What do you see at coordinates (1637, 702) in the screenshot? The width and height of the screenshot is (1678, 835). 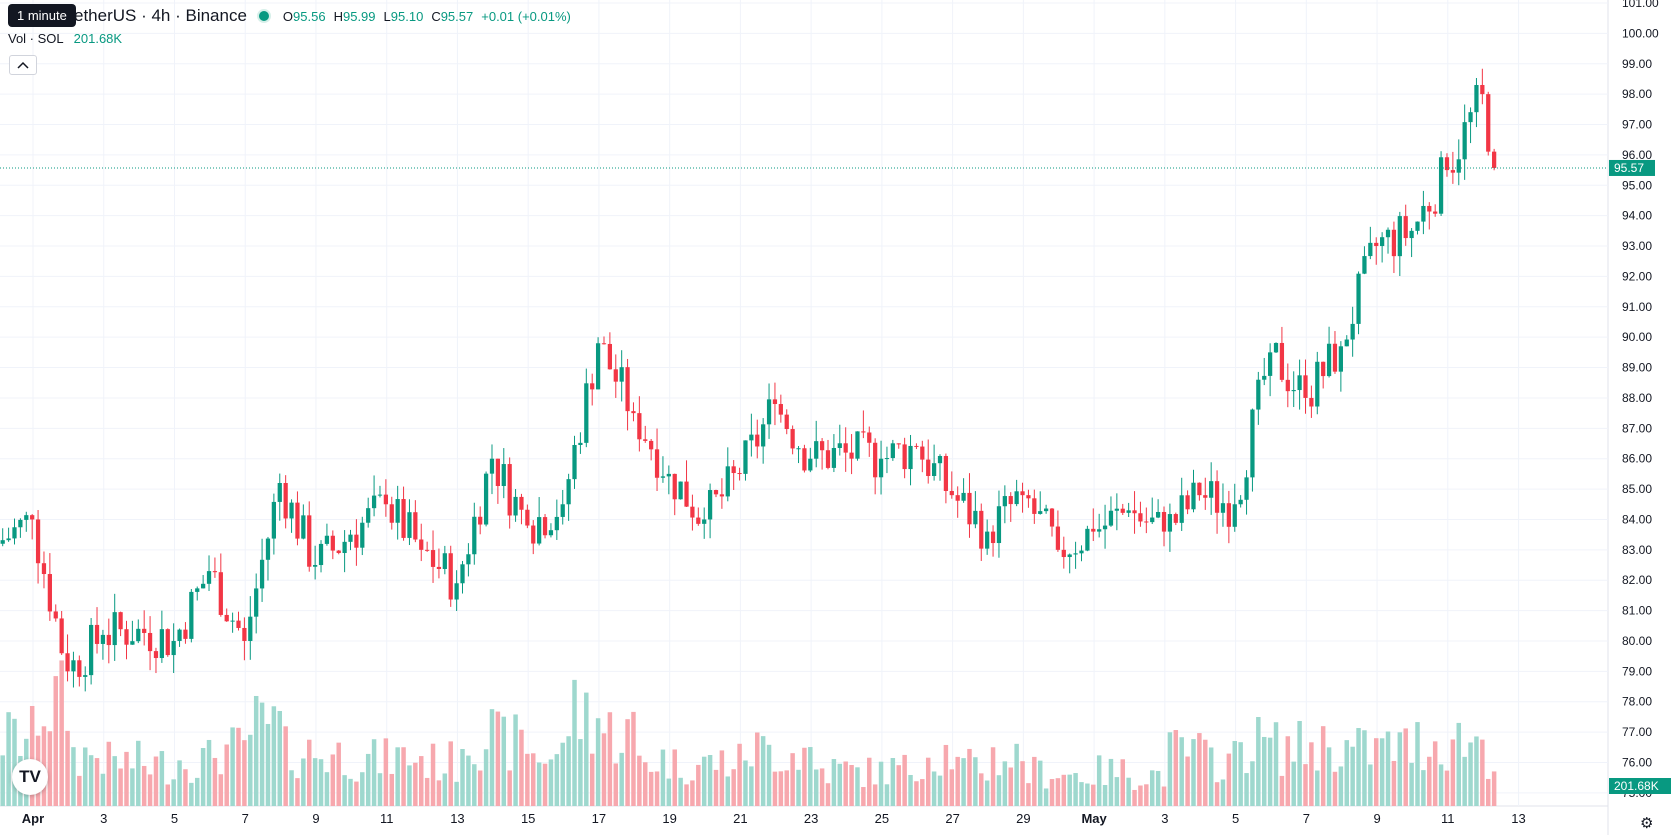 I see `price-tick-label: 78.00` at bounding box center [1637, 702].